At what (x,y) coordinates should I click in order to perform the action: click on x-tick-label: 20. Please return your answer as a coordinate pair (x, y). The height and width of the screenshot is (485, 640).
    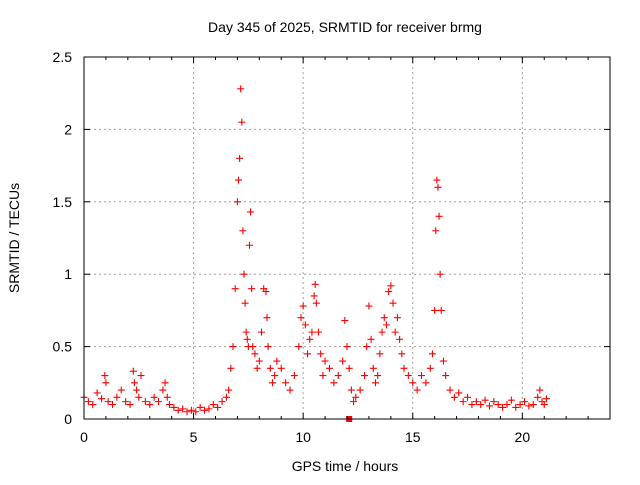
    Looking at the image, I should click on (523, 437).